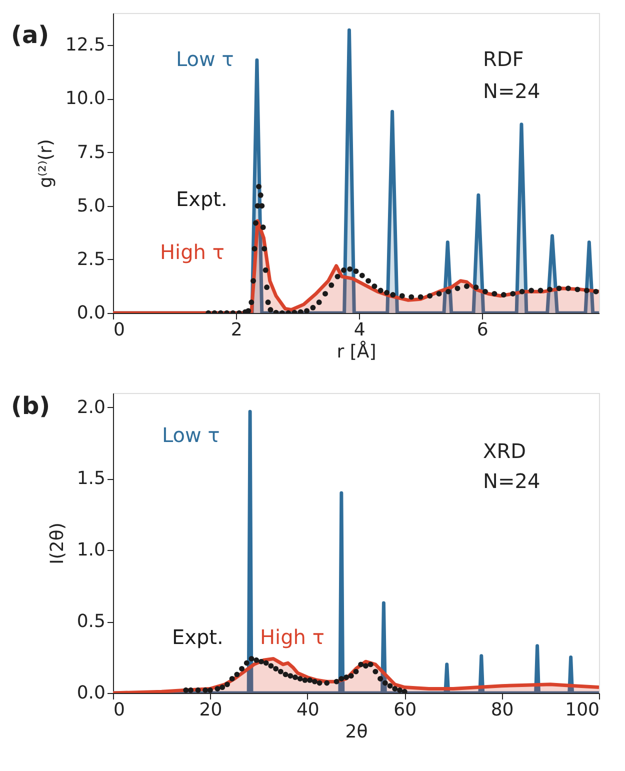  Describe the element at coordinates (482, 330) in the screenshot. I see `x-tick-label: 6` at that location.